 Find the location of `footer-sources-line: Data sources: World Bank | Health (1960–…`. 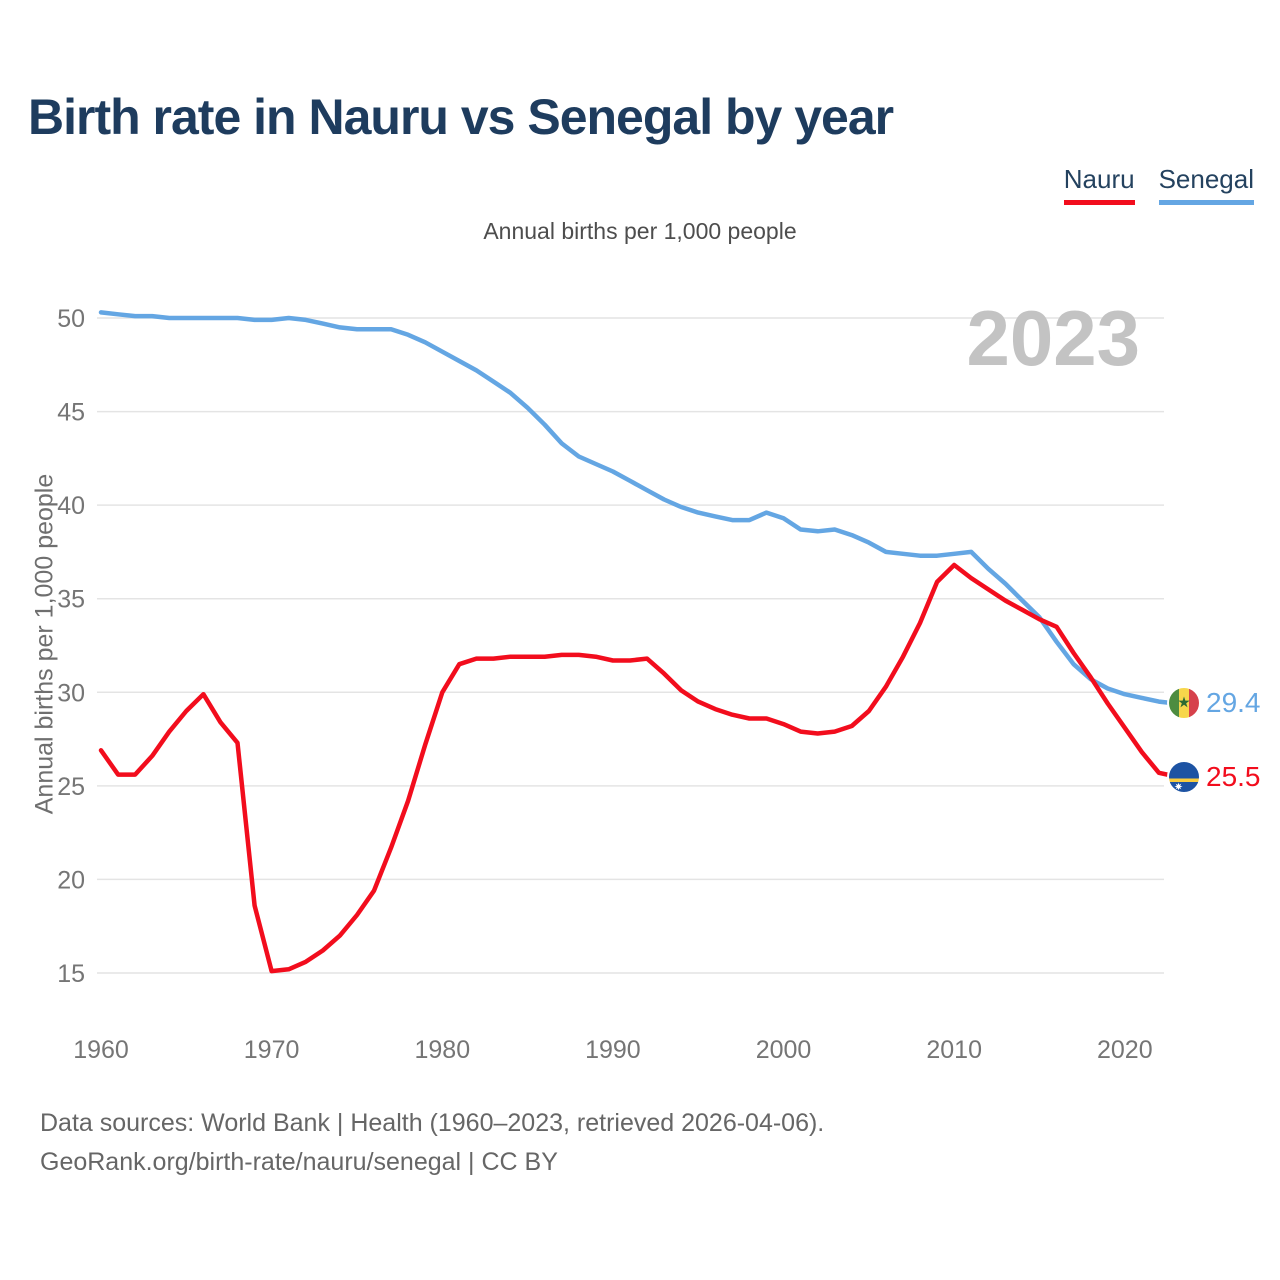

footer-sources-line: Data sources: World Bank | Health (1960–… is located at coordinates (432, 1123).